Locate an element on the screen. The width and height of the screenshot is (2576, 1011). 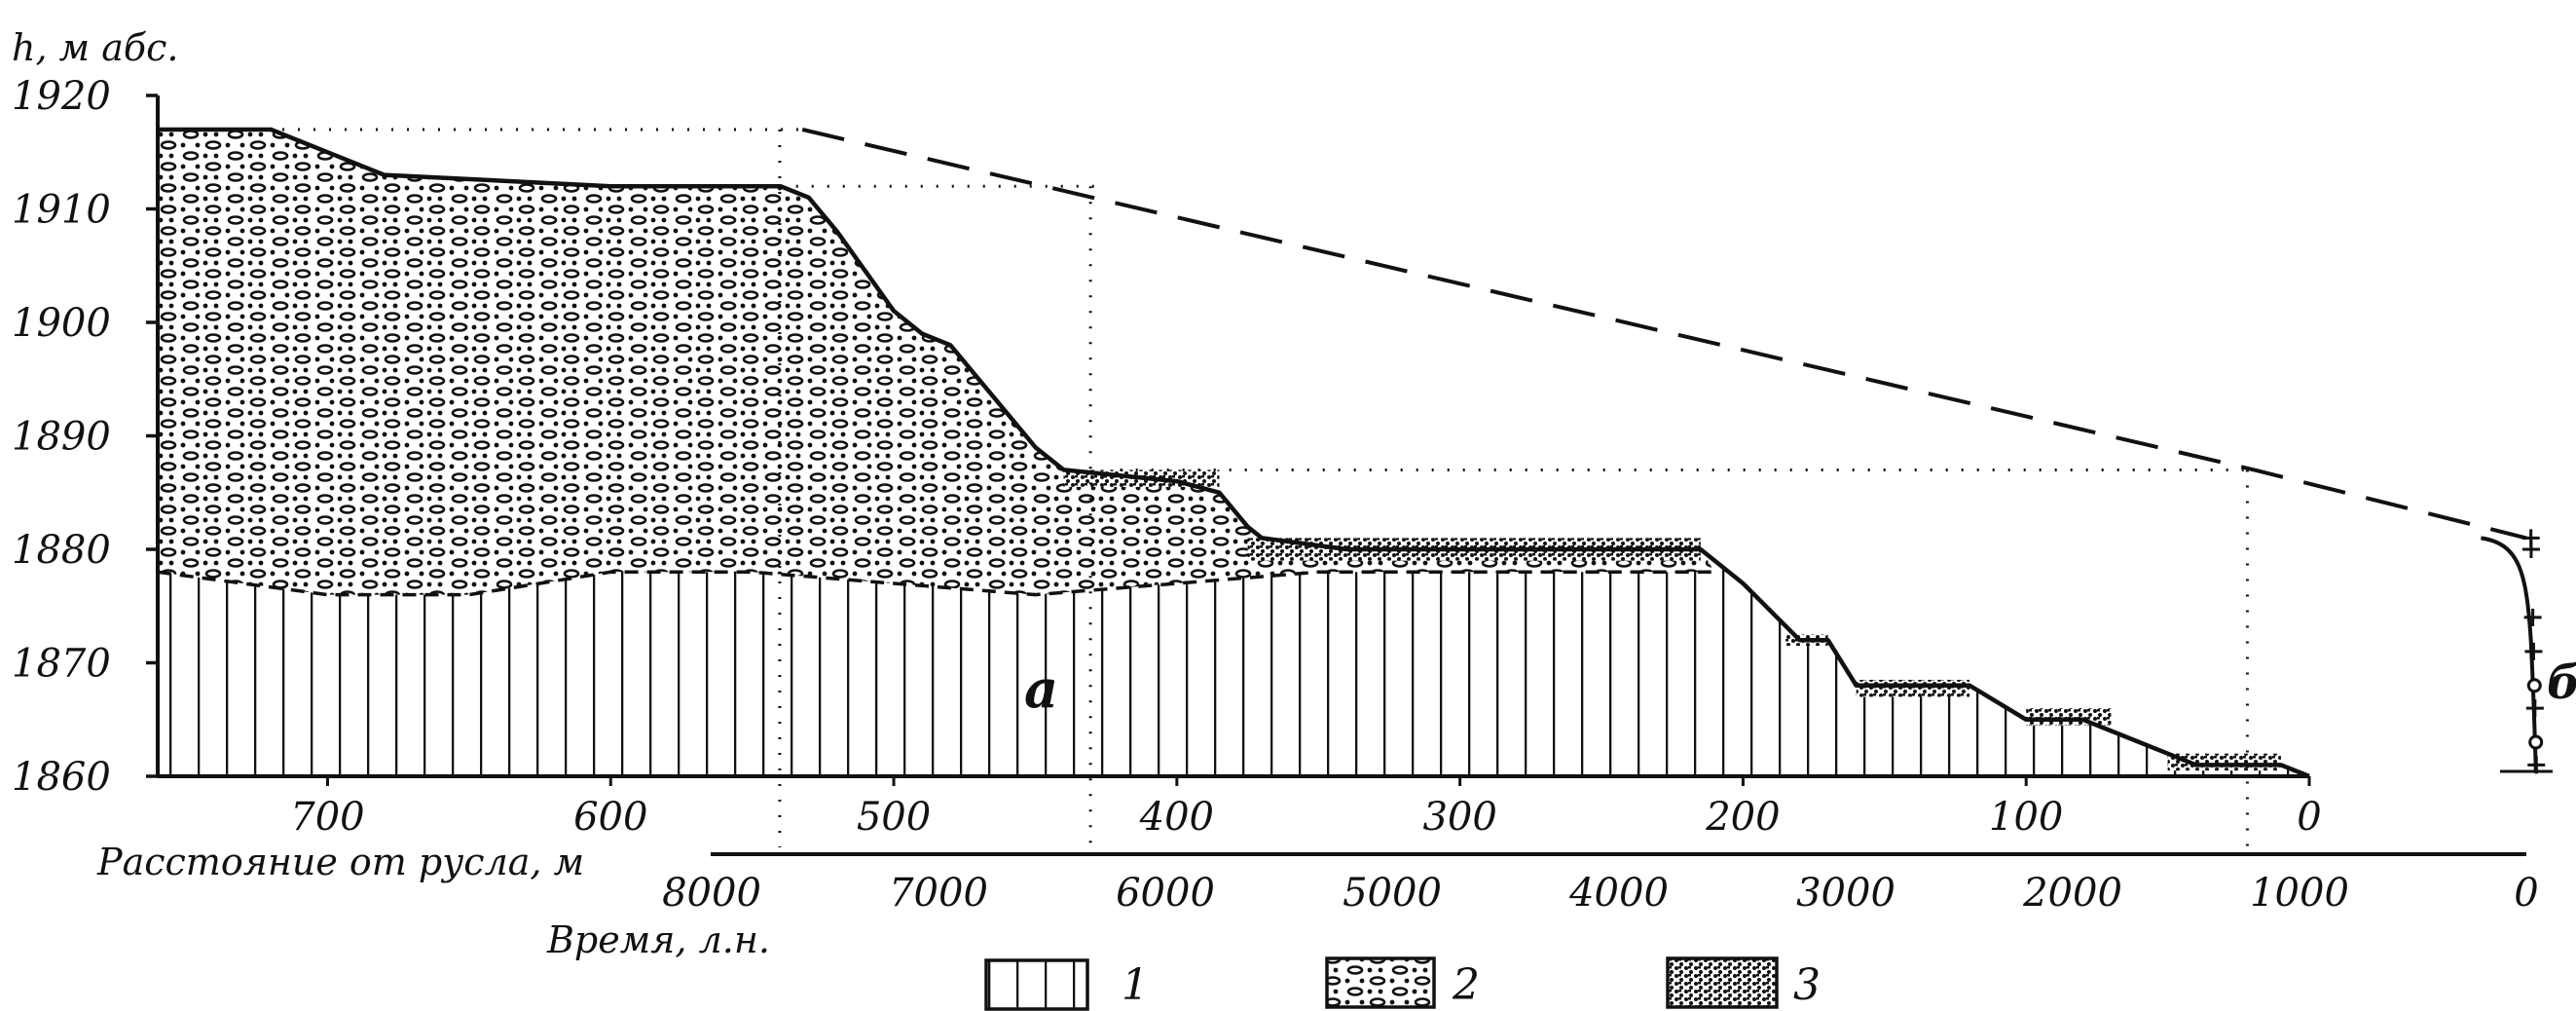
legend-item-2: 2 is located at coordinates (1402, 983).